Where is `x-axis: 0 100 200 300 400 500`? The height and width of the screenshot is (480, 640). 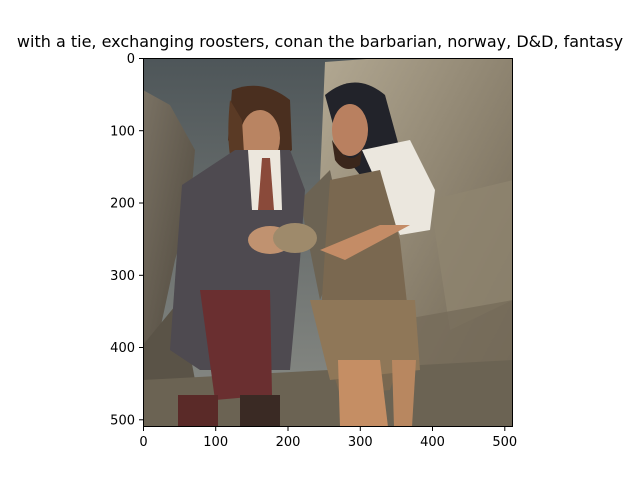
x-axis: 0 100 200 300 400 500 is located at coordinates (328, 438).